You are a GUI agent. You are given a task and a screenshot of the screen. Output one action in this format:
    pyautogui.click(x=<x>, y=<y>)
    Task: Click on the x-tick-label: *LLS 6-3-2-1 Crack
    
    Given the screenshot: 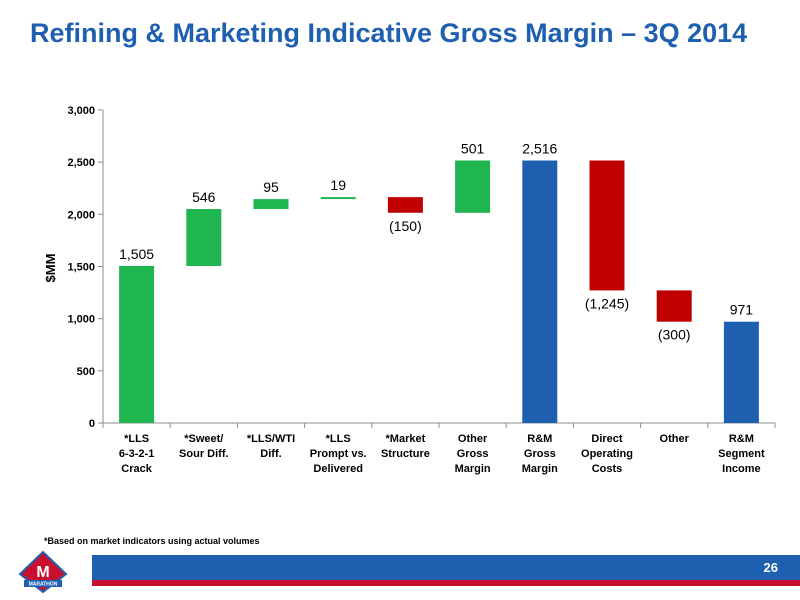 What is the action you would take?
    pyautogui.click(x=136, y=454)
    